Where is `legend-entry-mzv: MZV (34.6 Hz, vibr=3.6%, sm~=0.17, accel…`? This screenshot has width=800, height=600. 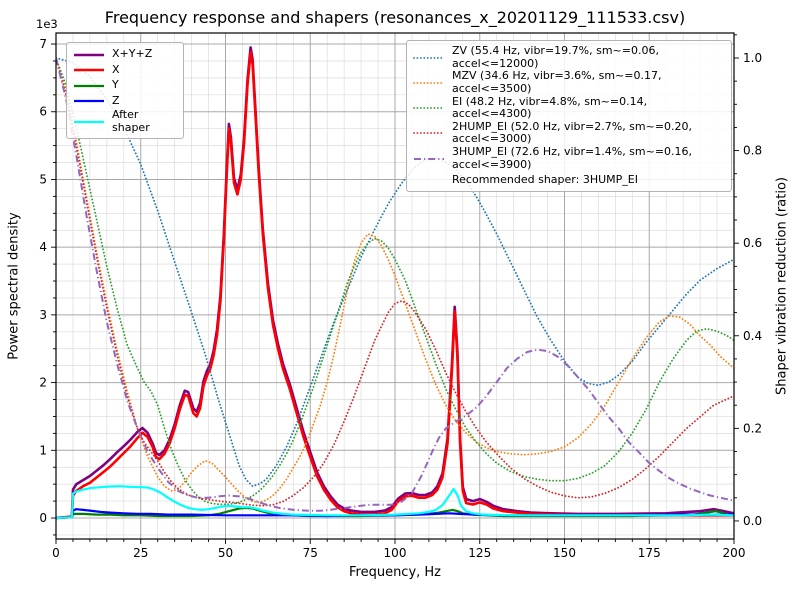
legend-entry-mzv: MZV (34.6 Hz, vibr=3.6%, sm~=0.17, accel… is located at coordinates (568, 82).